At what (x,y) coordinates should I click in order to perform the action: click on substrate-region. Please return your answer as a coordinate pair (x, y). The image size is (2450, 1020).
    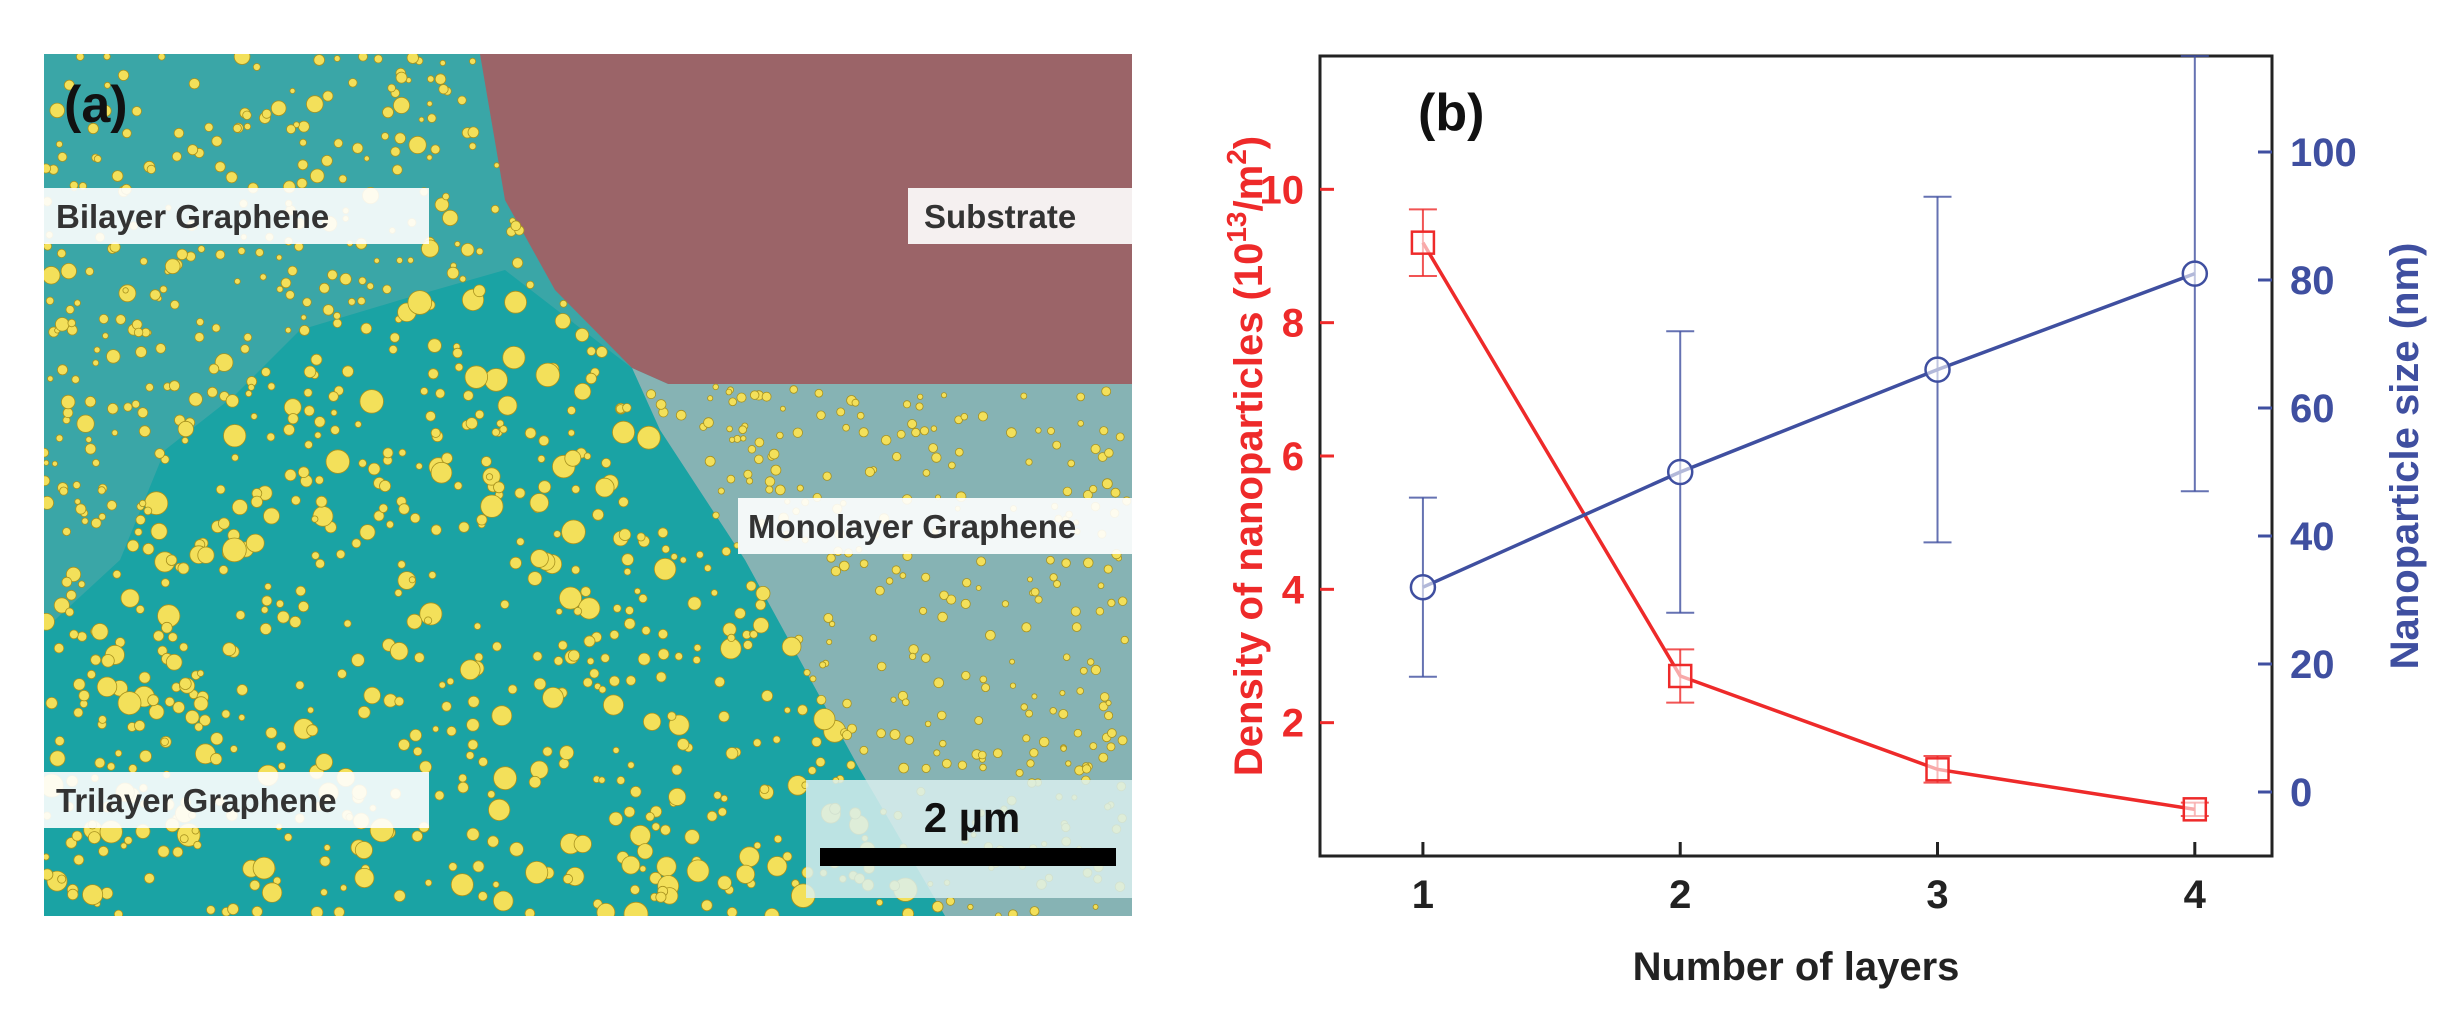
    Looking at the image, I should click on (806, 219).